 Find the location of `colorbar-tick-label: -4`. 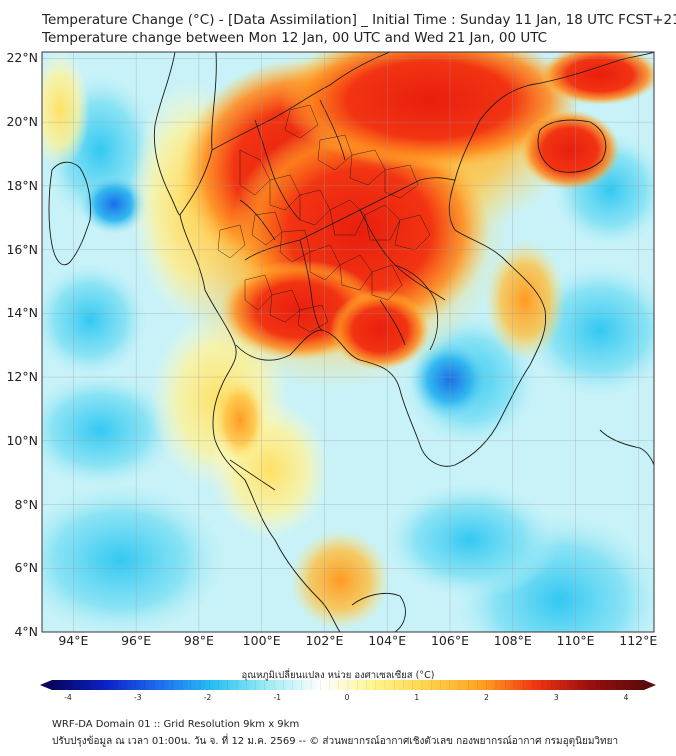

colorbar-tick-label: -4 is located at coordinates (68, 697).